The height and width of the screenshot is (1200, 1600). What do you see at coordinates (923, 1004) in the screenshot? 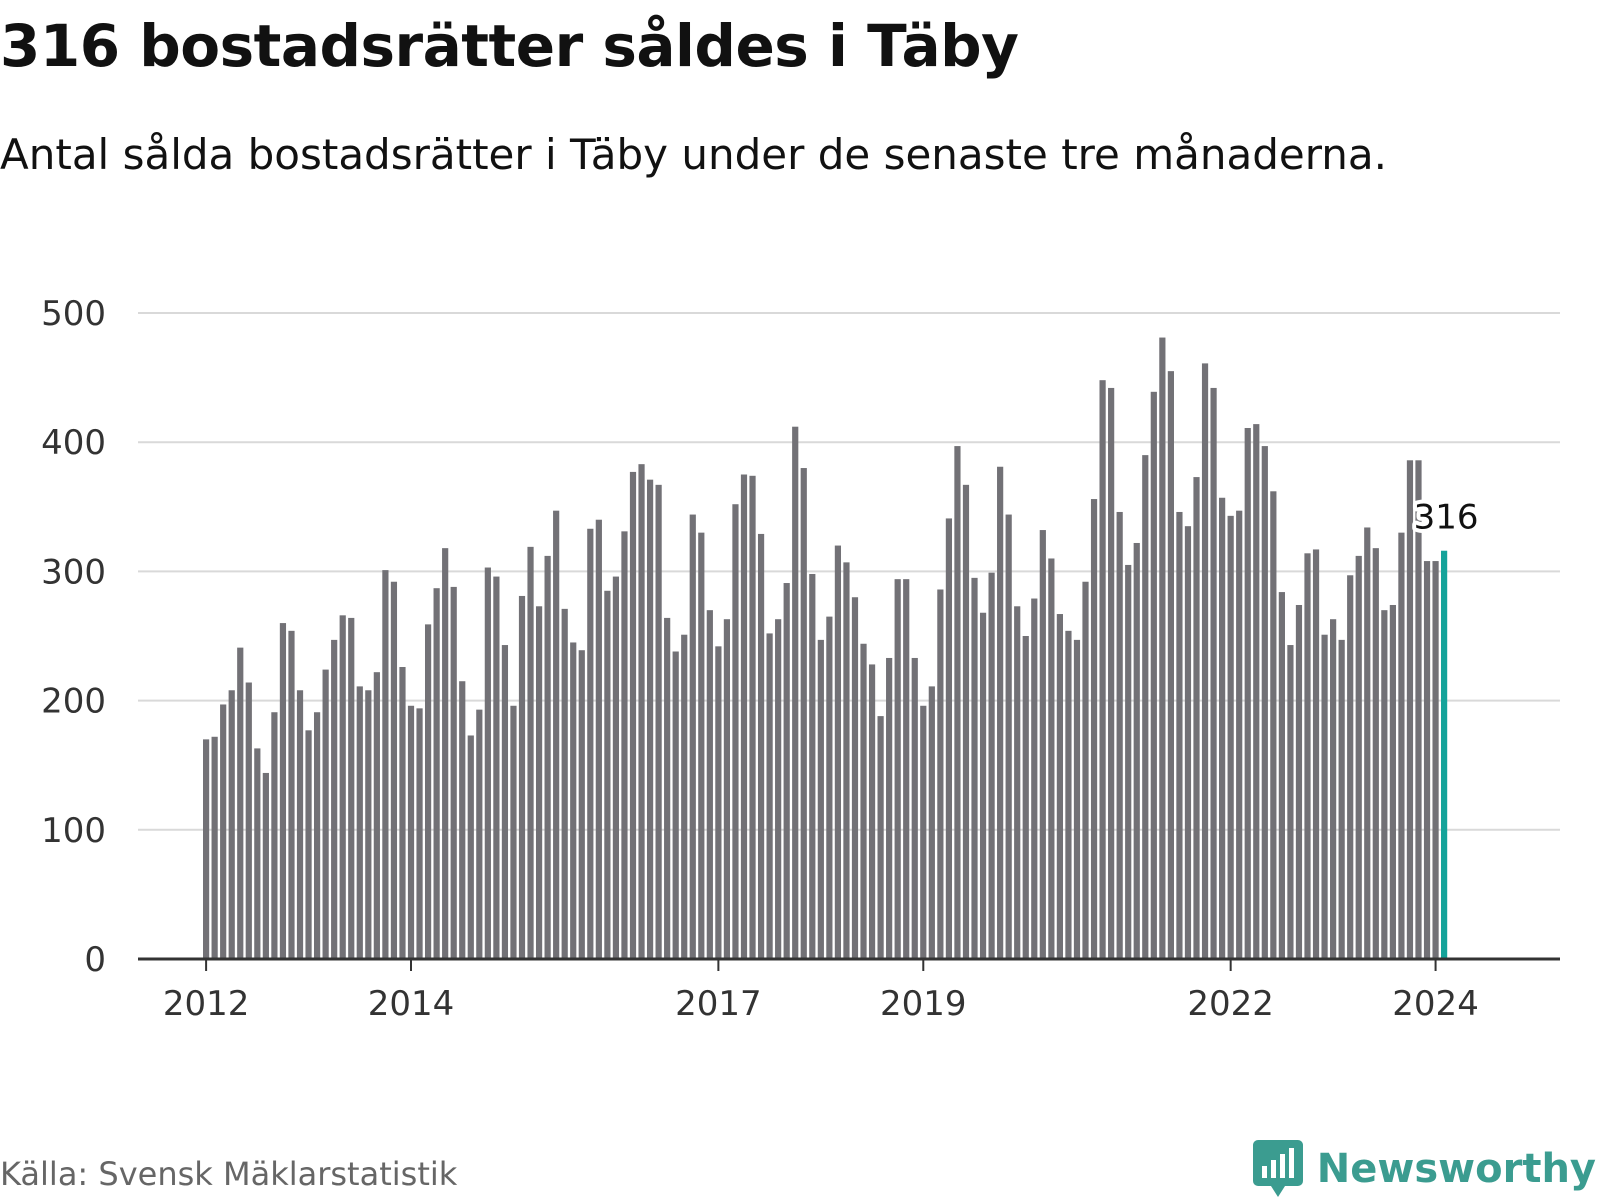
I see `x-tick-label: 2019` at bounding box center [923, 1004].